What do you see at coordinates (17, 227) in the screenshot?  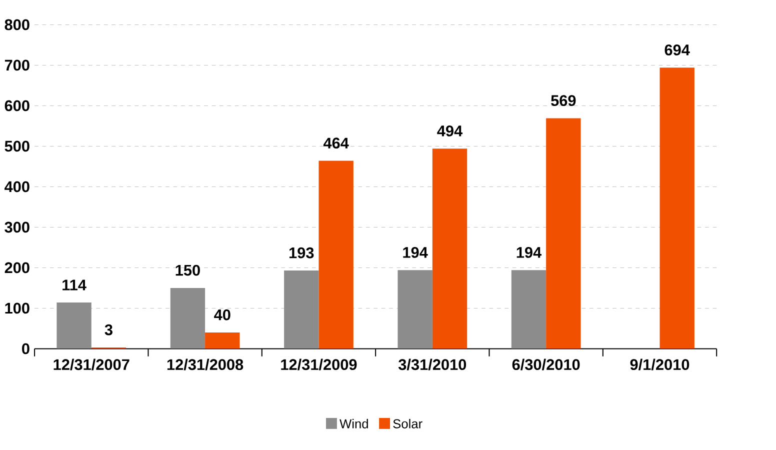 I see `y-tick-label: 300` at bounding box center [17, 227].